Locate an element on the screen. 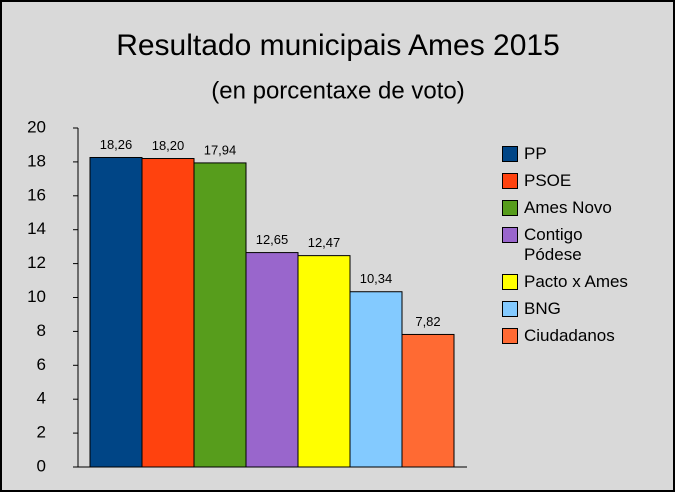 The image size is (675, 492). legend-label: PSOE is located at coordinates (548, 180).